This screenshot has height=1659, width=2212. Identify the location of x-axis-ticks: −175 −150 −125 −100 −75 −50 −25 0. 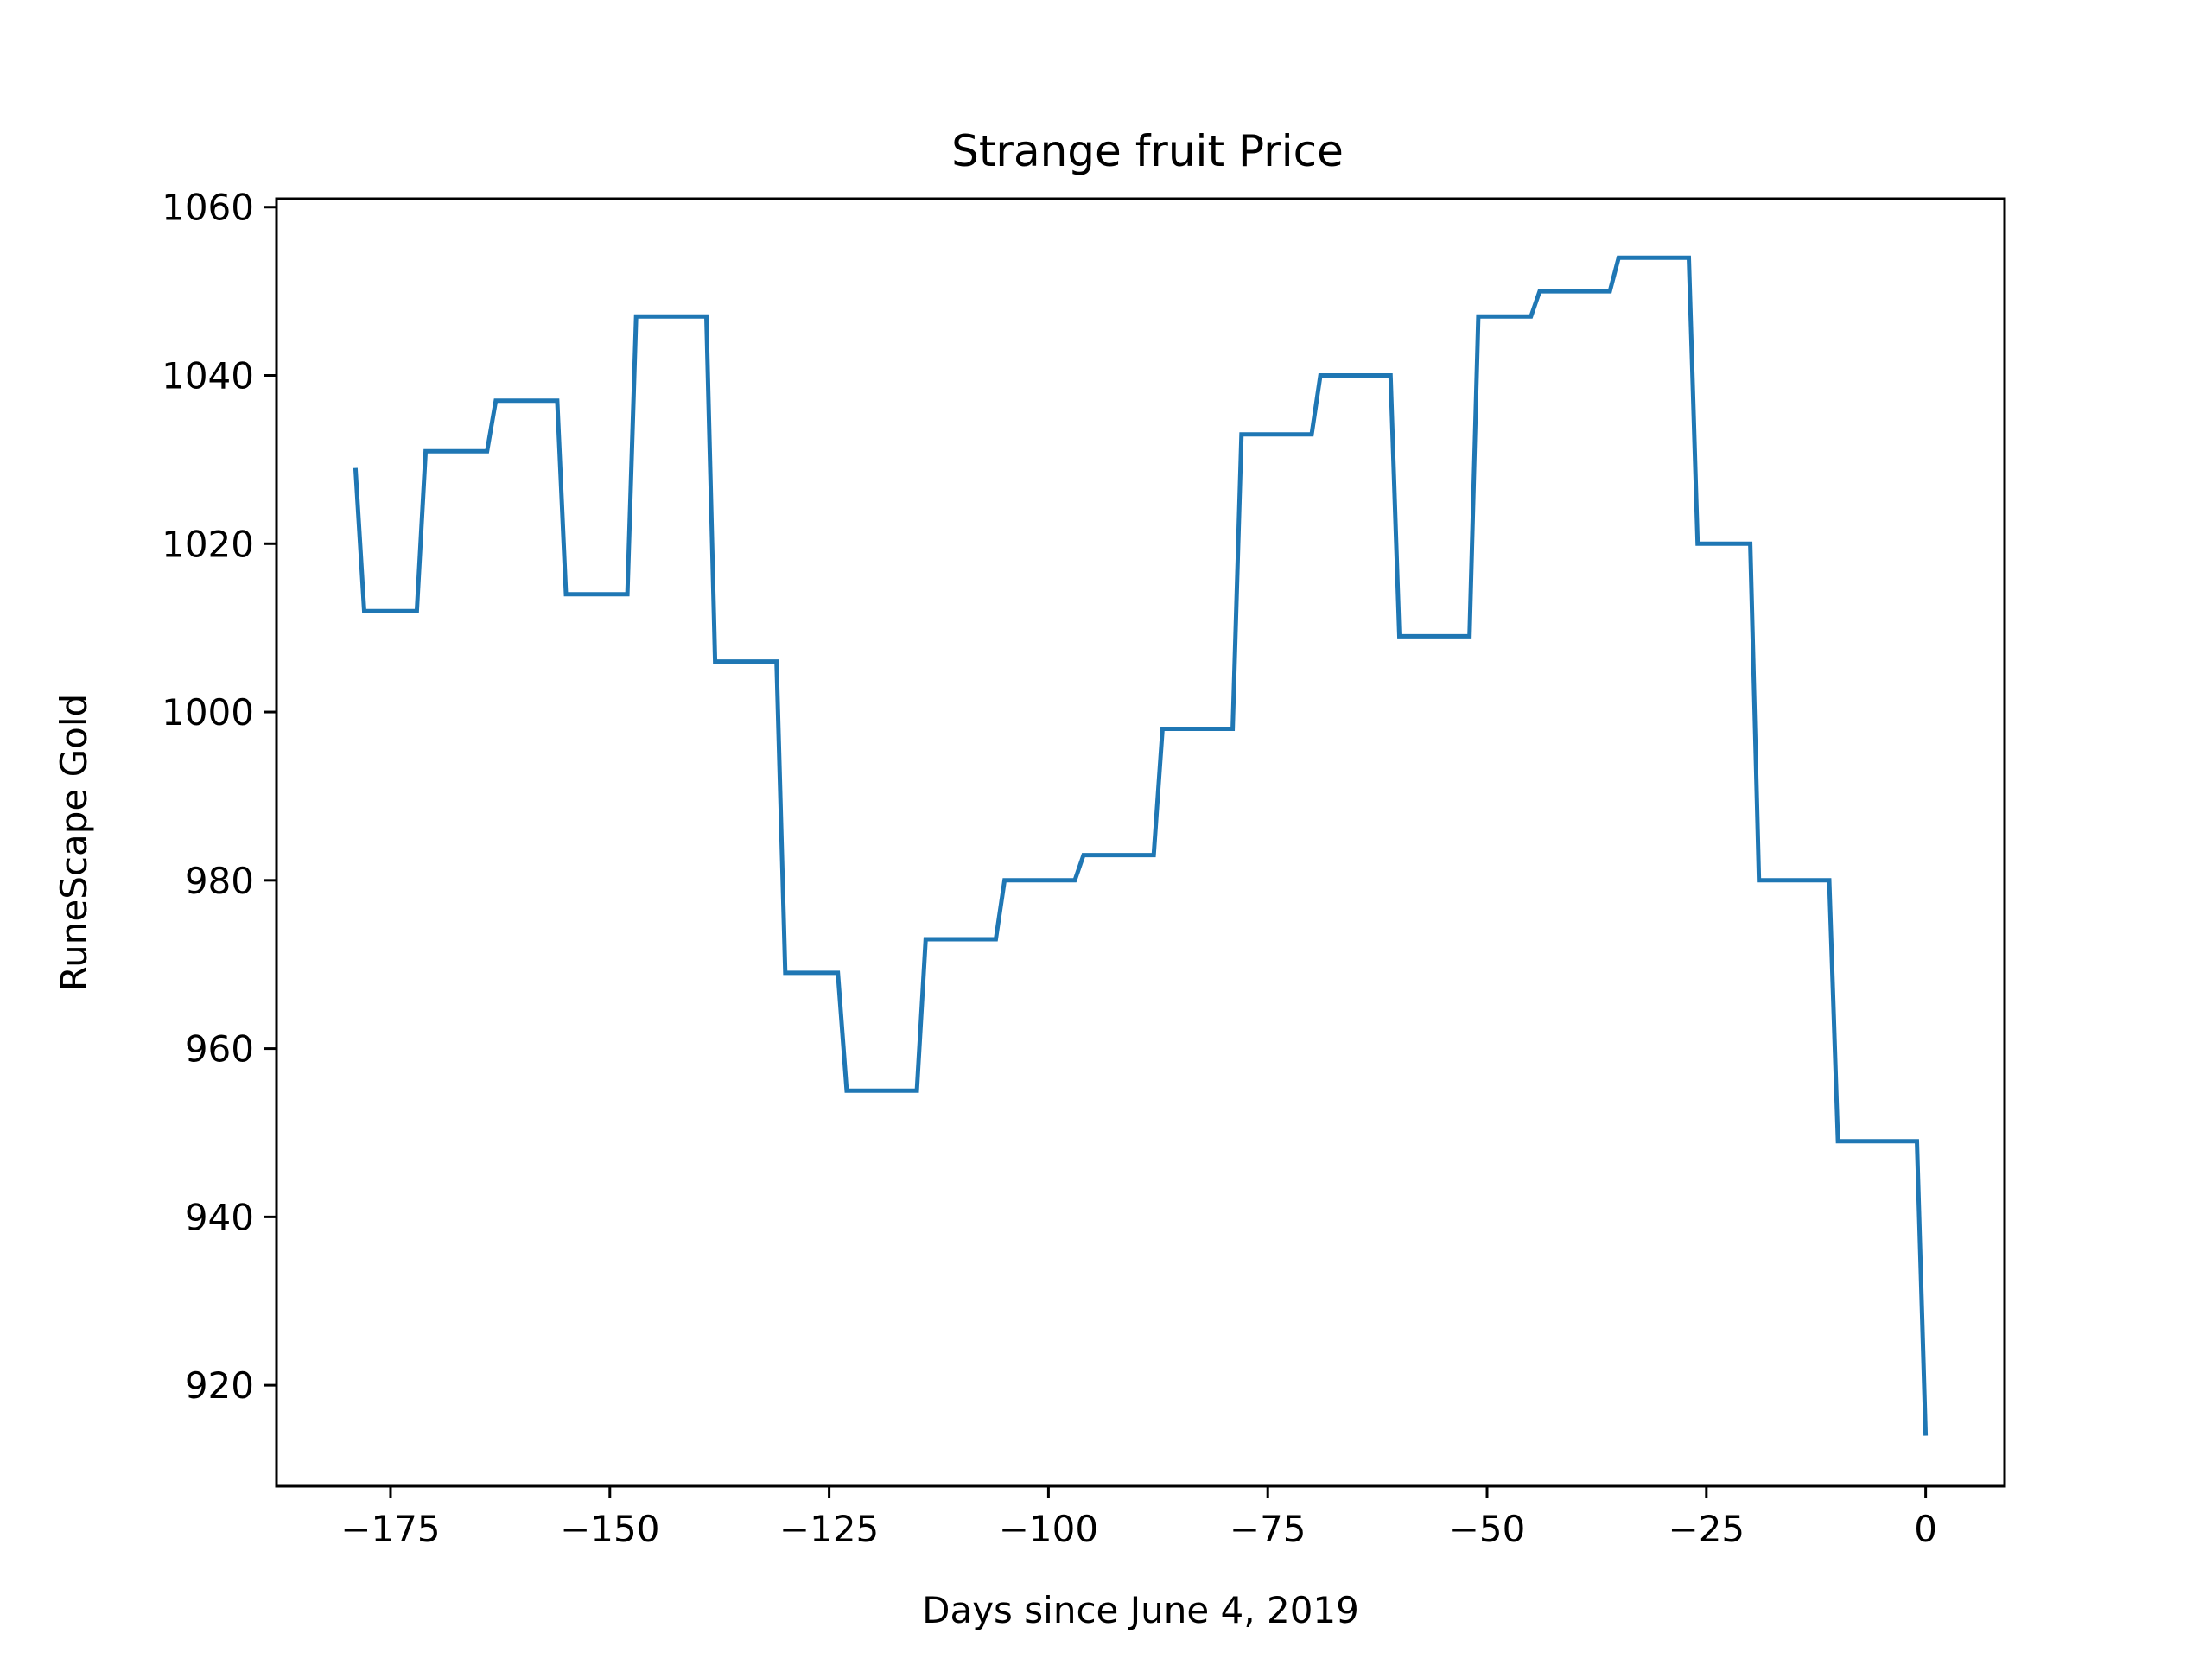
(1138, 1518).